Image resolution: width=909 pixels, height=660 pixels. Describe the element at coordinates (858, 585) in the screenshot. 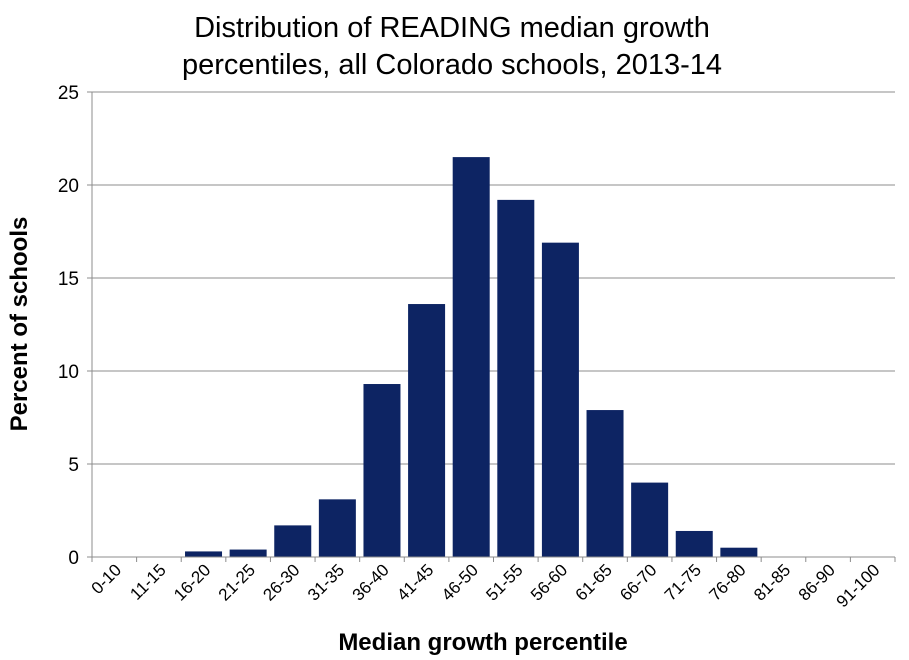

I see `x-tick-label-91-100: 91-100` at that location.